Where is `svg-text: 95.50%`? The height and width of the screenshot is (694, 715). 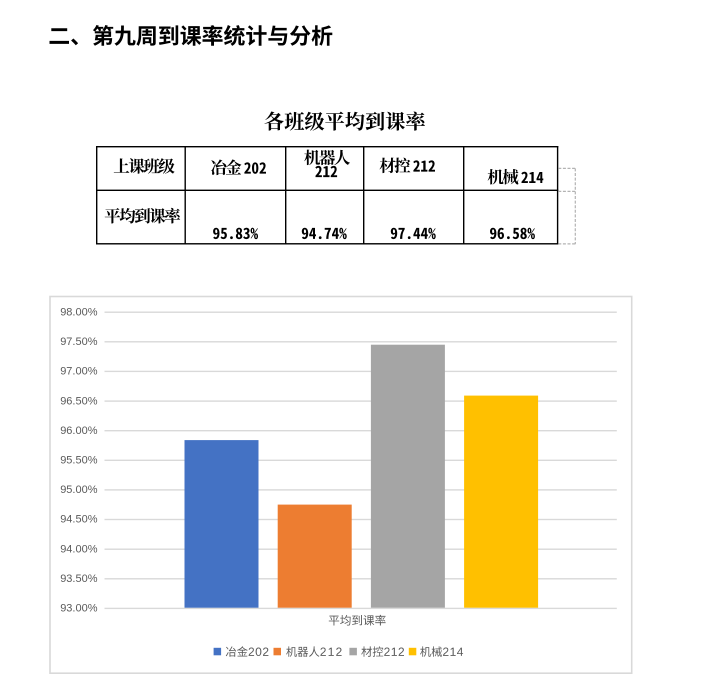
svg-text: 95.50% is located at coordinates (79, 461).